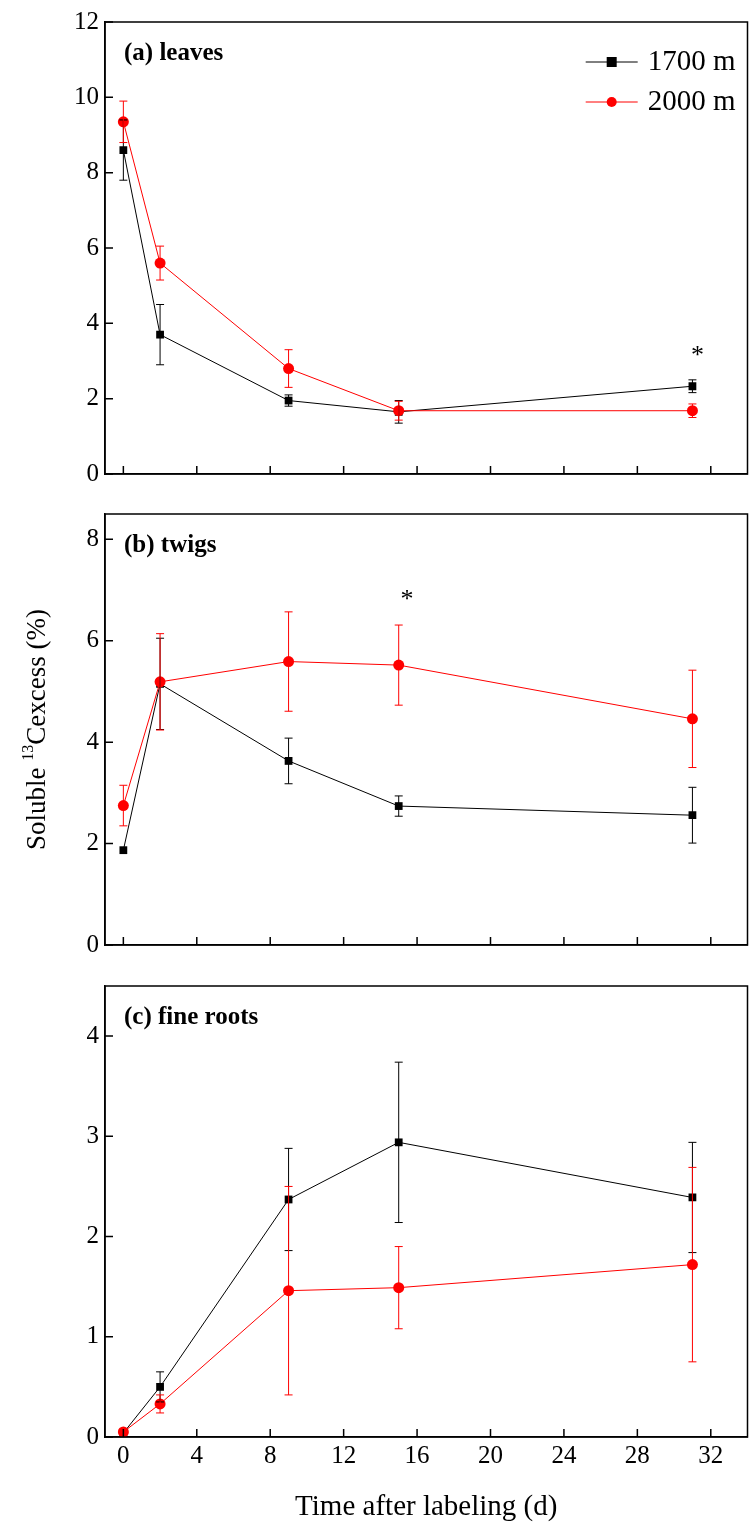 Image resolution: width=753 pixels, height=1528 pixels. I want to click on text: (a) leaves, so click(174, 52).